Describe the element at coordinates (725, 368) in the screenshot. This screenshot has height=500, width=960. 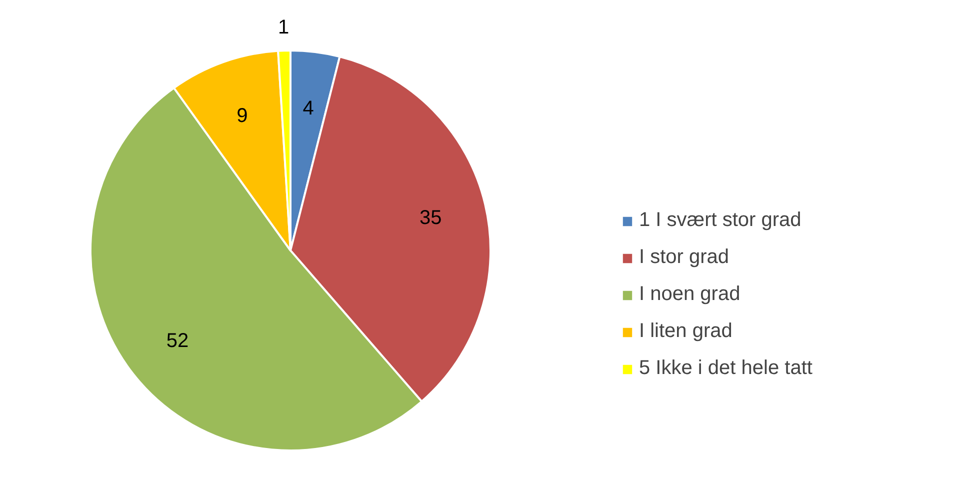
I see `legend-label: 5 Ikke i det hele tatt` at that location.